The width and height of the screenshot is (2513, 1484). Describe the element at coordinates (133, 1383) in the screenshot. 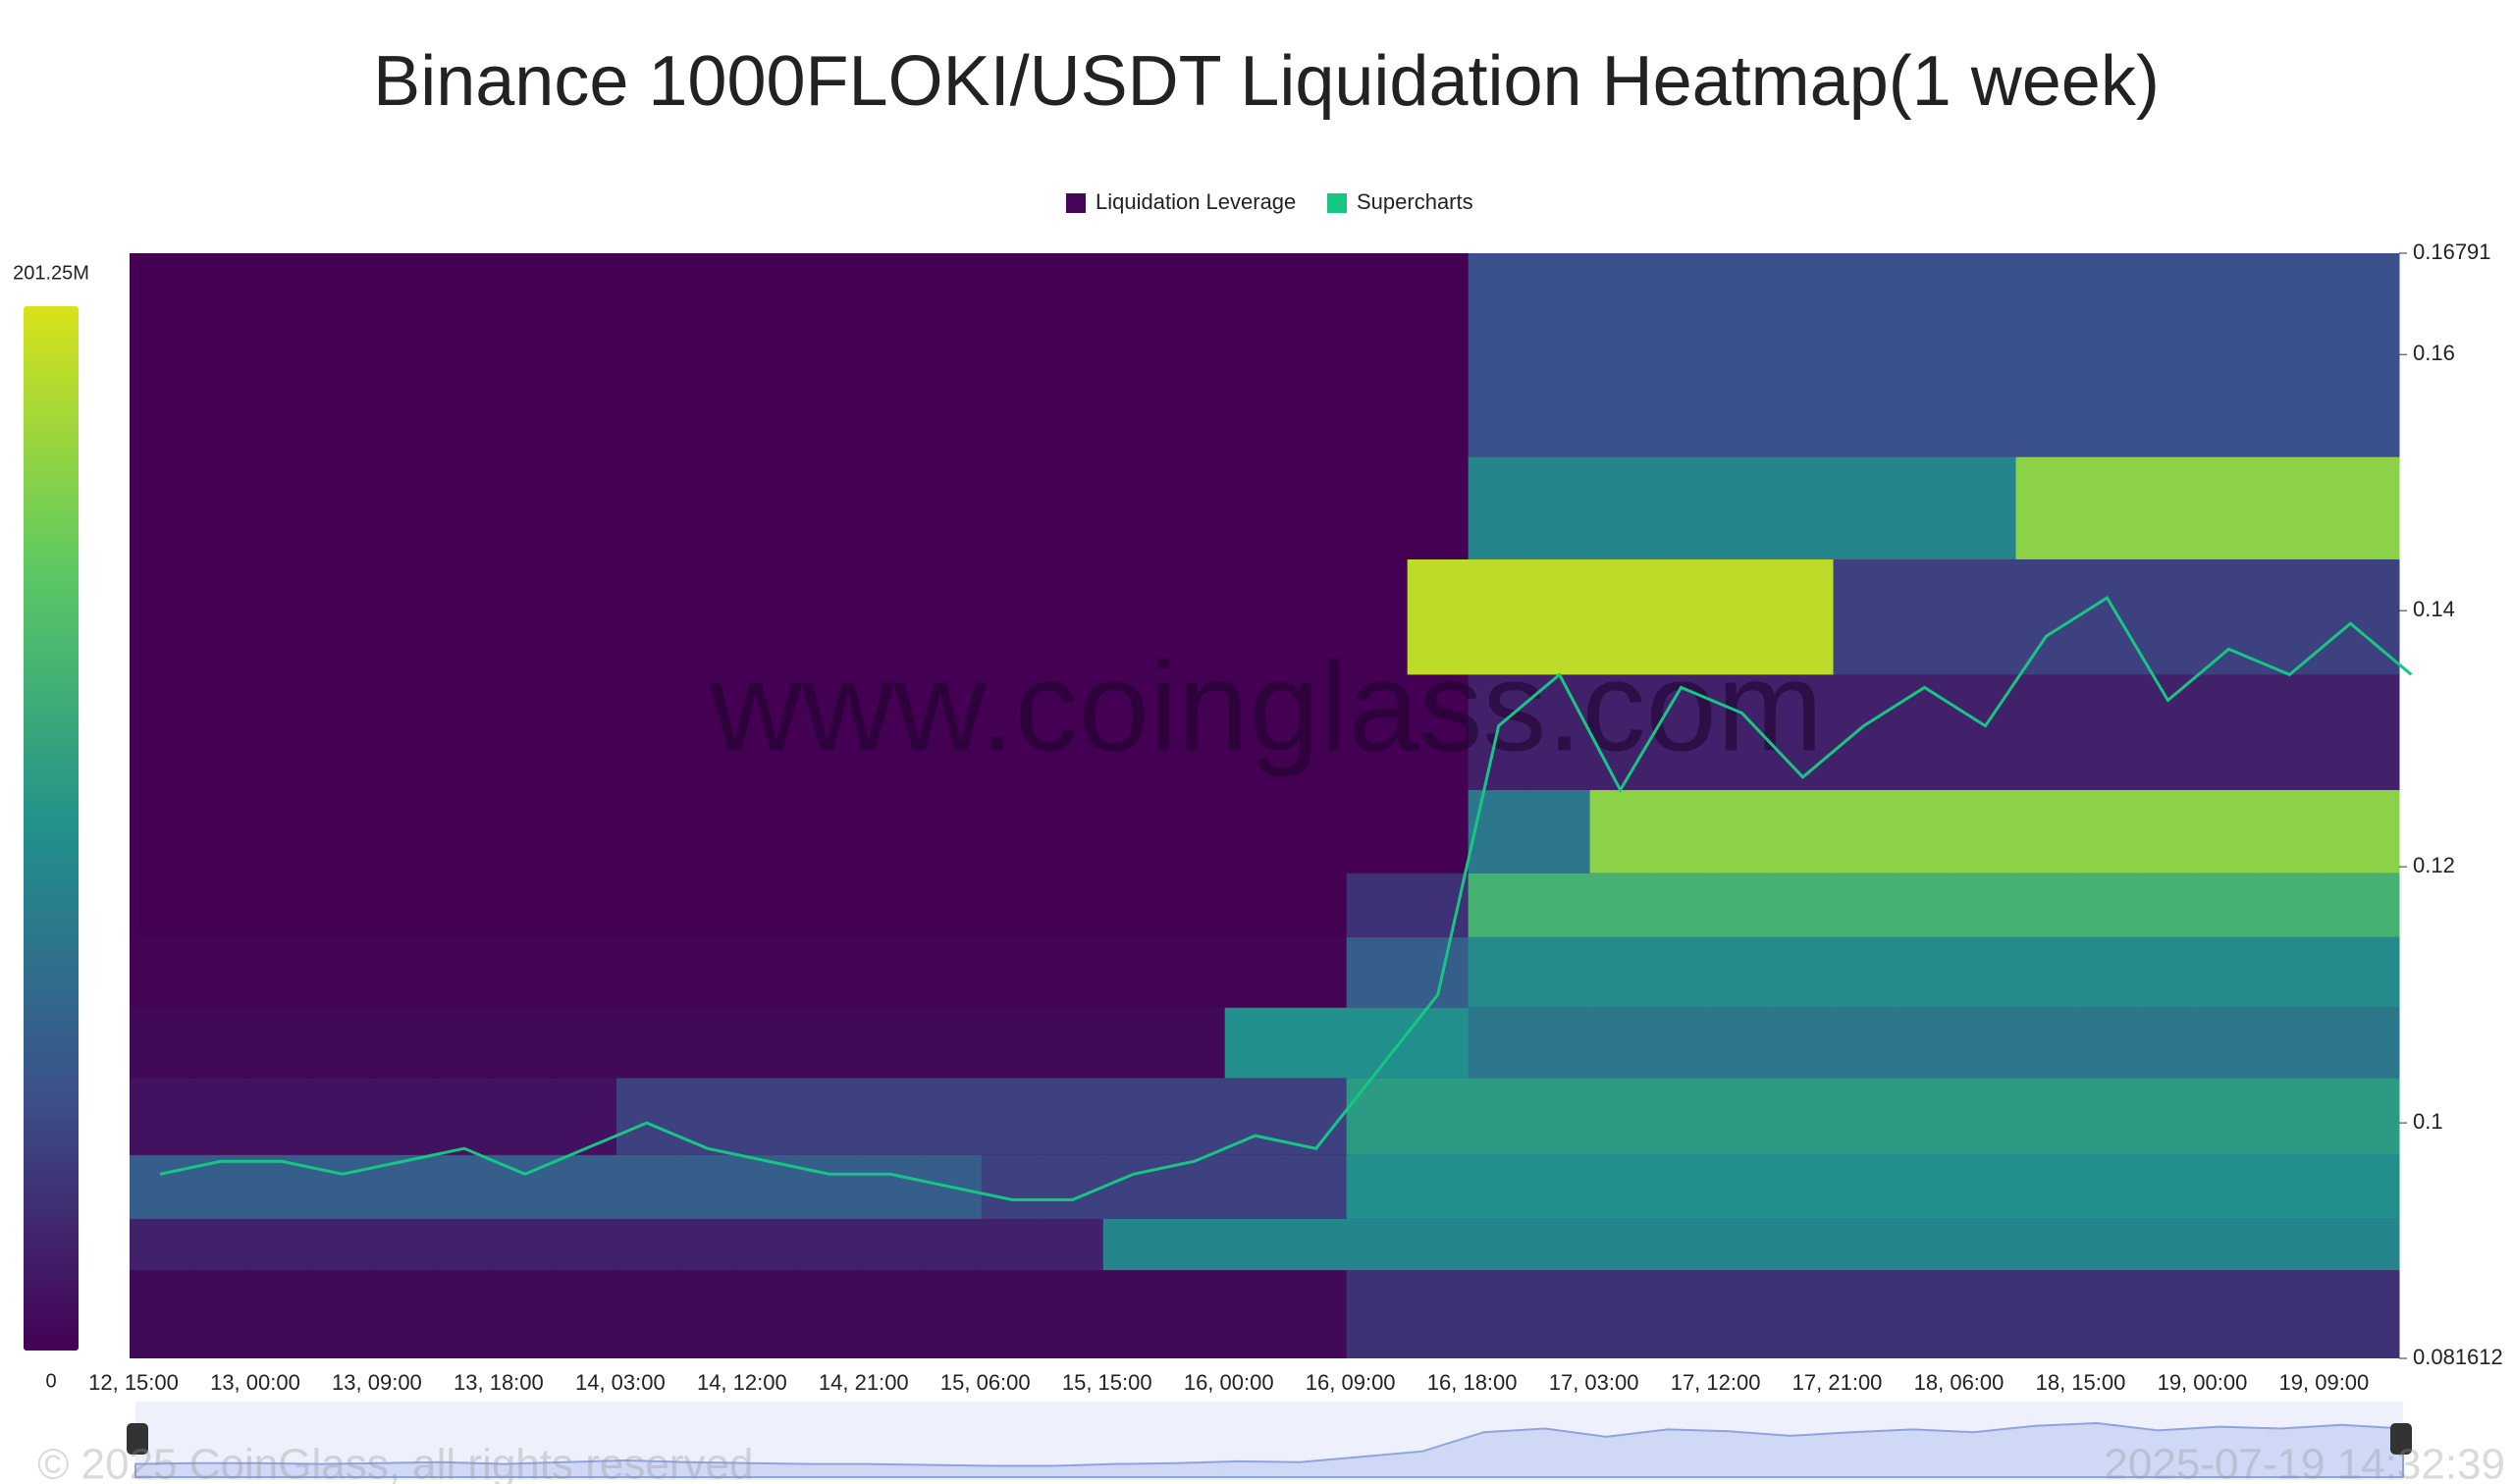

I see `x-tick-label: 12, 15:00` at that location.